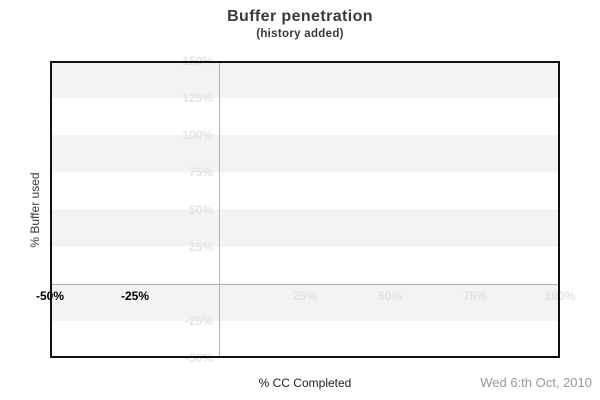 Image resolution: width=600 pixels, height=400 pixels. I want to click on x-tick-label: -25%, so click(134, 296).